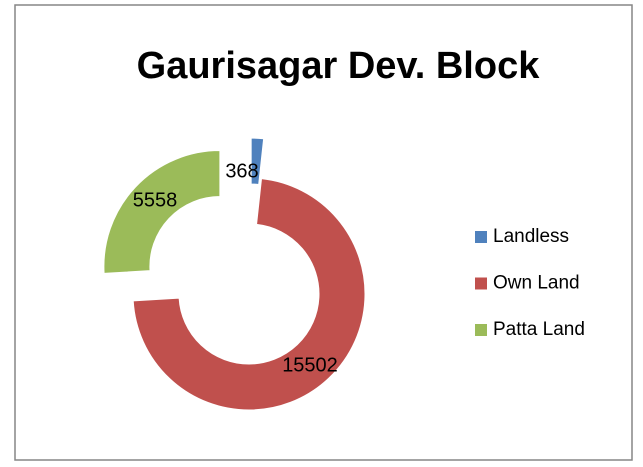 The width and height of the screenshot is (643, 467). I want to click on legend-label: Patta Land, so click(539, 329).